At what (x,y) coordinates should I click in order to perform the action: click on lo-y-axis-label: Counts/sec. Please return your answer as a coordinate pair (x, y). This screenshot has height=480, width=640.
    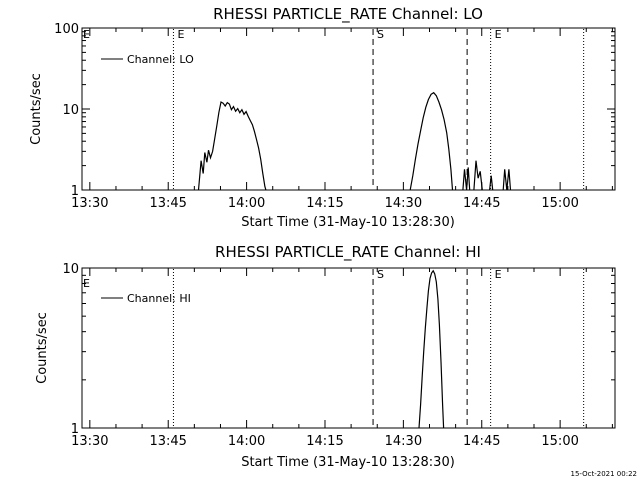
    Looking at the image, I should click on (36, 109).